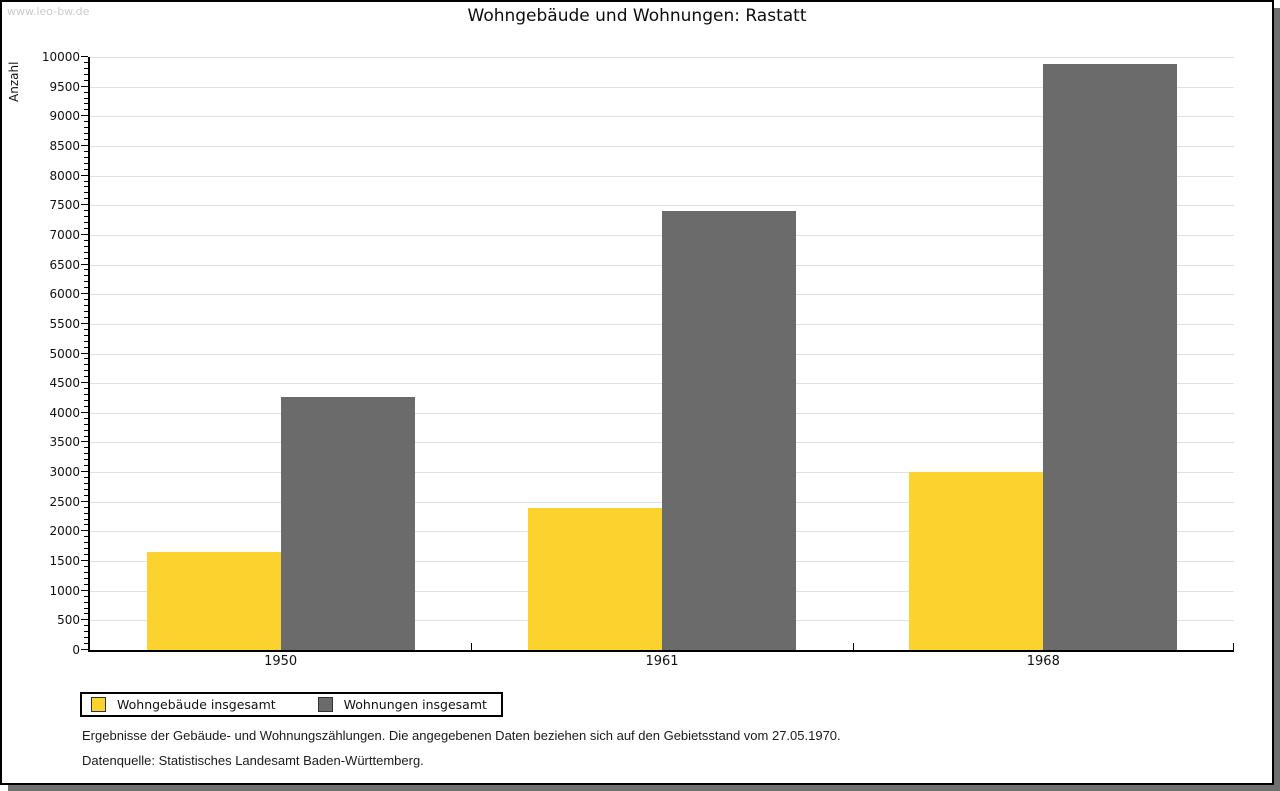 Image resolution: width=1280 pixels, height=791 pixels. What do you see at coordinates (347, 523) in the screenshot?
I see `bar-wohnungen-1950` at bounding box center [347, 523].